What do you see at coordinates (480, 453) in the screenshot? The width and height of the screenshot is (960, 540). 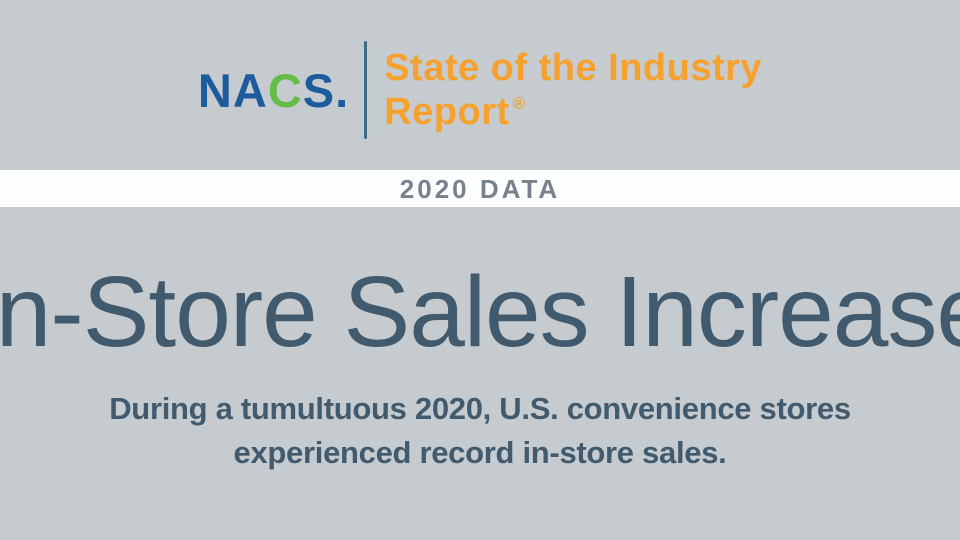 I see `subtitle-line-2: experienced record in-store sales.` at bounding box center [480, 453].